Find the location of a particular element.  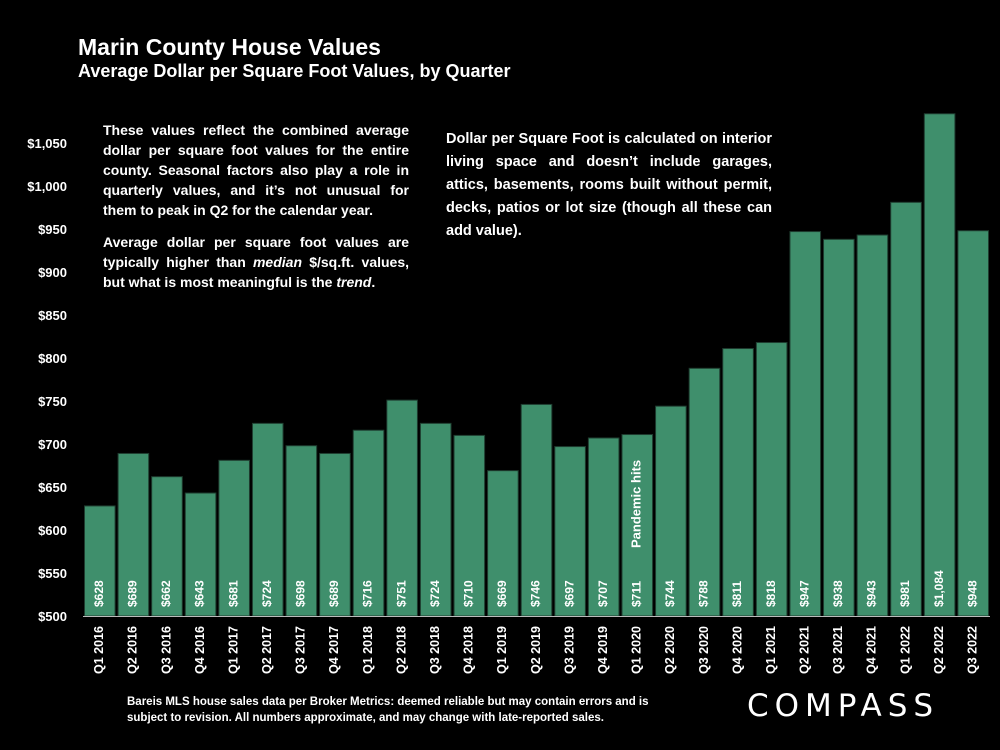

x-tick-label: Q2 2021 is located at coordinates (805, 650).